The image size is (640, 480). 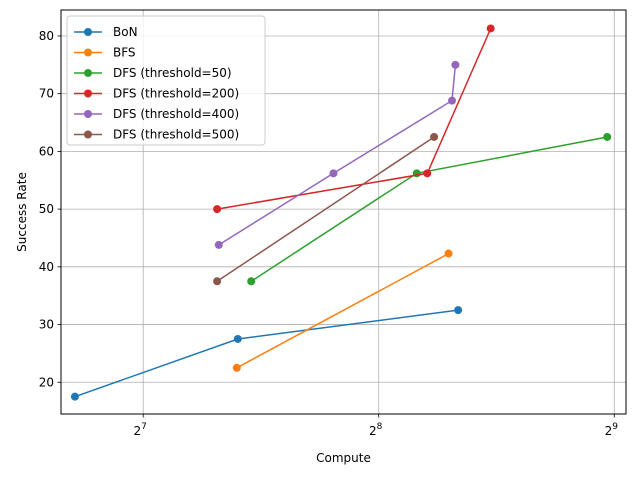 What do you see at coordinates (343, 458) in the screenshot?
I see `x-axis-label: Compute` at bounding box center [343, 458].